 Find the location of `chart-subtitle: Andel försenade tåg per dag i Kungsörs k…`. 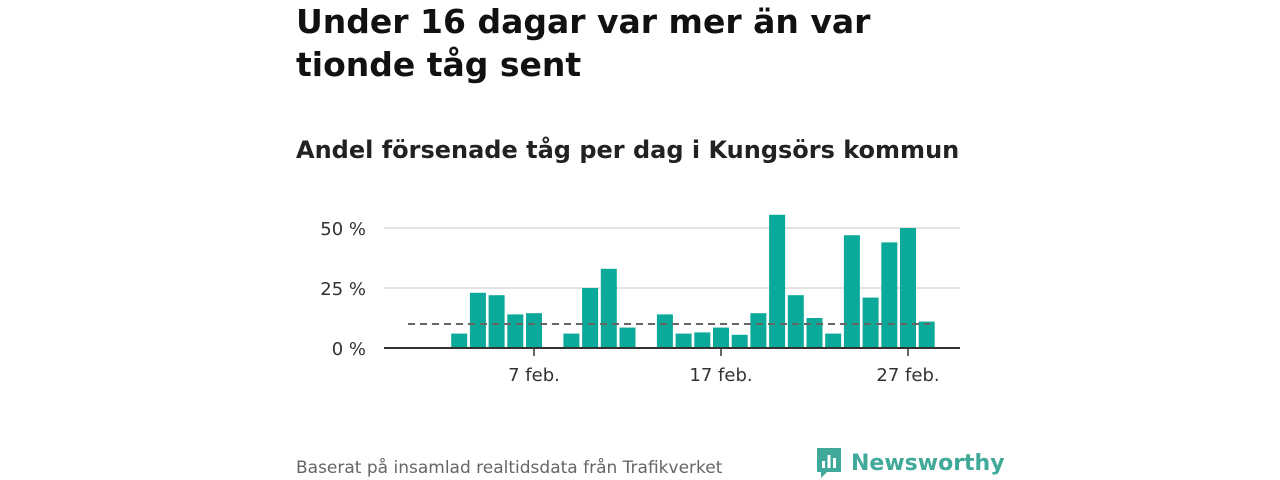

chart-subtitle: Andel försenade tåg per dag i Kungsörs k… is located at coordinates (628, 150).